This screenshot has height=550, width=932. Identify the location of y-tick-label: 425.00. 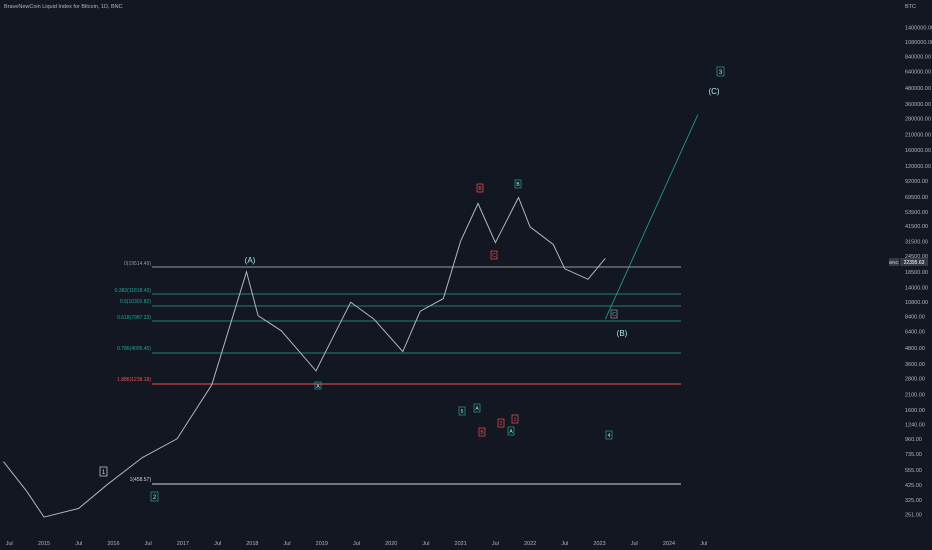
(913, 486).